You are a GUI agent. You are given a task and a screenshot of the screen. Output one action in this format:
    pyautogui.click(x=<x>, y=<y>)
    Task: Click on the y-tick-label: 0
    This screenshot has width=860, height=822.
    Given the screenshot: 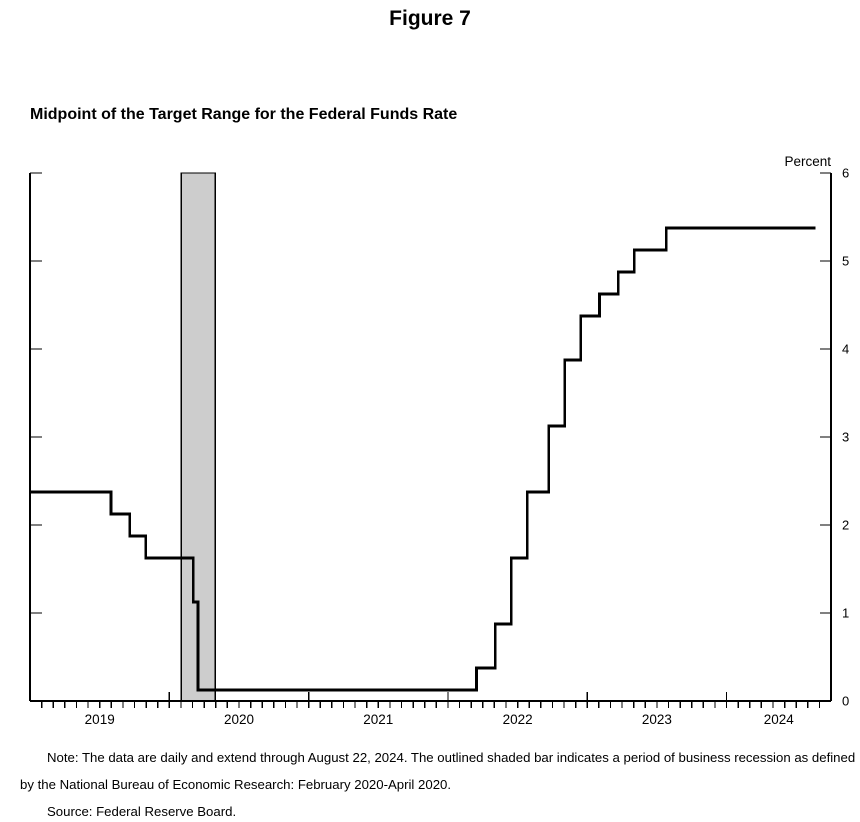 What is the action you would take?
    pyautogui.click(x=845, y=701)
    